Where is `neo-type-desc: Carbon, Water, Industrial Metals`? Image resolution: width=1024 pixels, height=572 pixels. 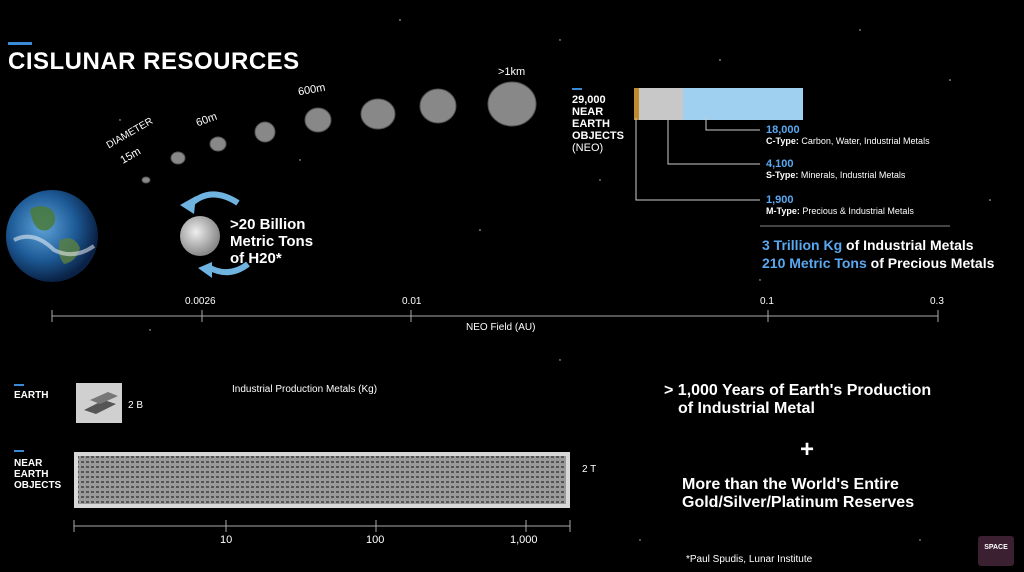 neo-type-desc: Carbon, Water, Industrial Metals is located at coordinates (864, 141).